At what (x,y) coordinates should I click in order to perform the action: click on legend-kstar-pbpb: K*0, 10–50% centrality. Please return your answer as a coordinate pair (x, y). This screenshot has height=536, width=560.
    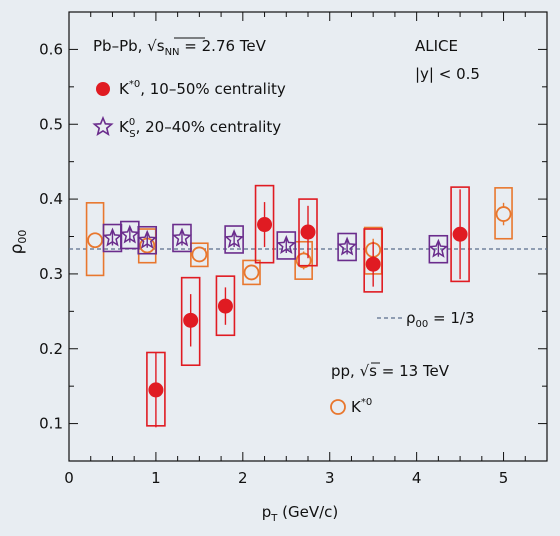
    Looking at the image, I should click on (191, 88).